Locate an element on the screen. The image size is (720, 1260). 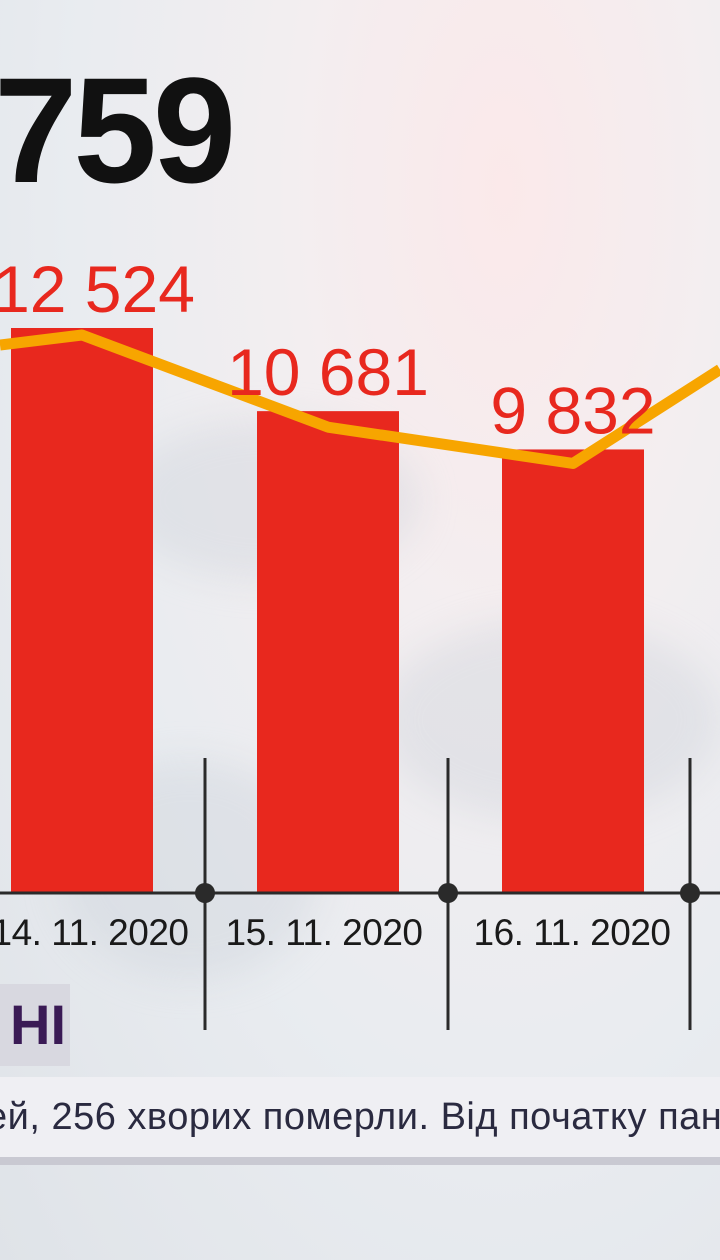
value-label-3: 9 832 is located at coordinates (572, 410).